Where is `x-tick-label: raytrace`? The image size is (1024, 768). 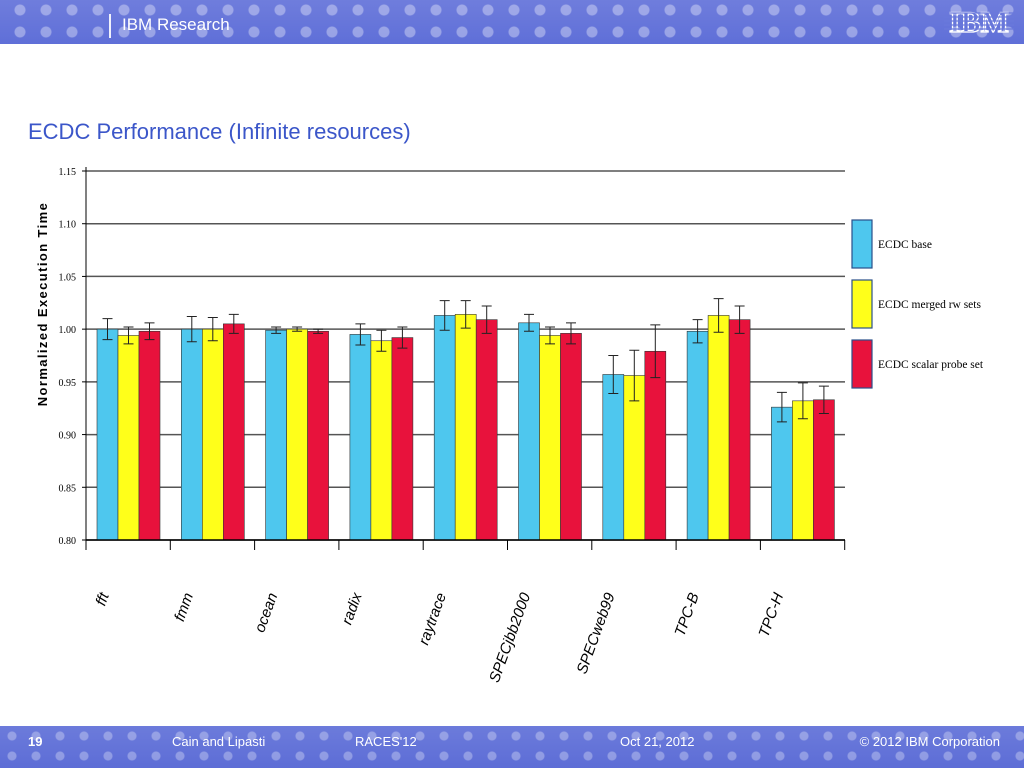
x-tick-label: raytrace is located at coordinates (432, 619).